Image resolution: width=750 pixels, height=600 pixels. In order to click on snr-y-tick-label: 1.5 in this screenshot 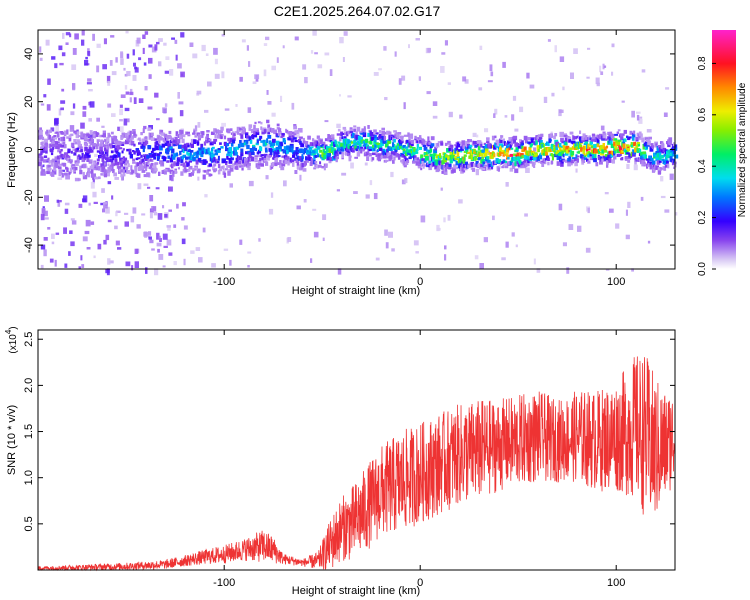, I will do `click(29, 431)`.